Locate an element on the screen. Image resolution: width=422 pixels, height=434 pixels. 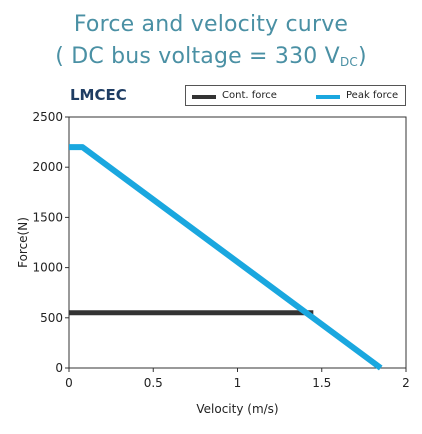
chart-title-line-2: ( DC bus voltage = 330 VDC) is located at coordinates (211, 58).